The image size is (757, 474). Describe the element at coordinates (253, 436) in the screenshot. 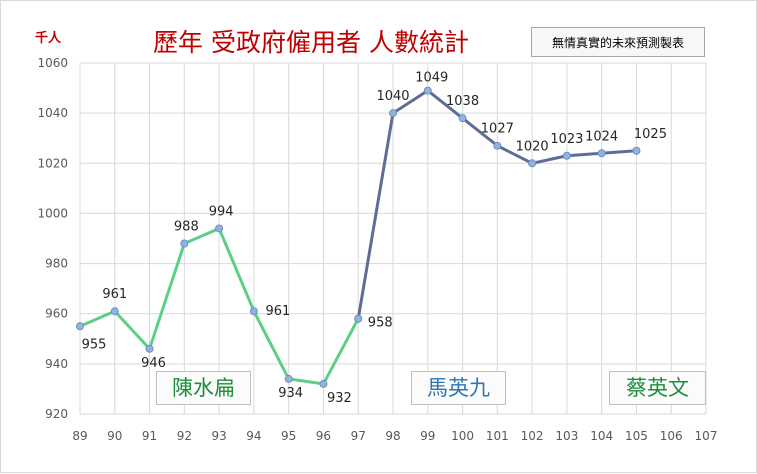

I see `x-tick-label: 94` at that location.